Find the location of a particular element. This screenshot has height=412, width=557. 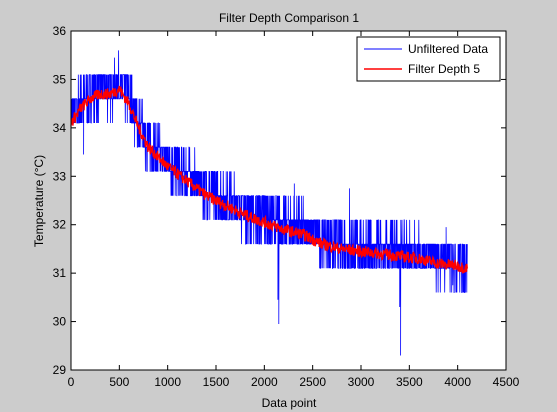

x-tick-label: 0 is located at coordinates (71, 382).